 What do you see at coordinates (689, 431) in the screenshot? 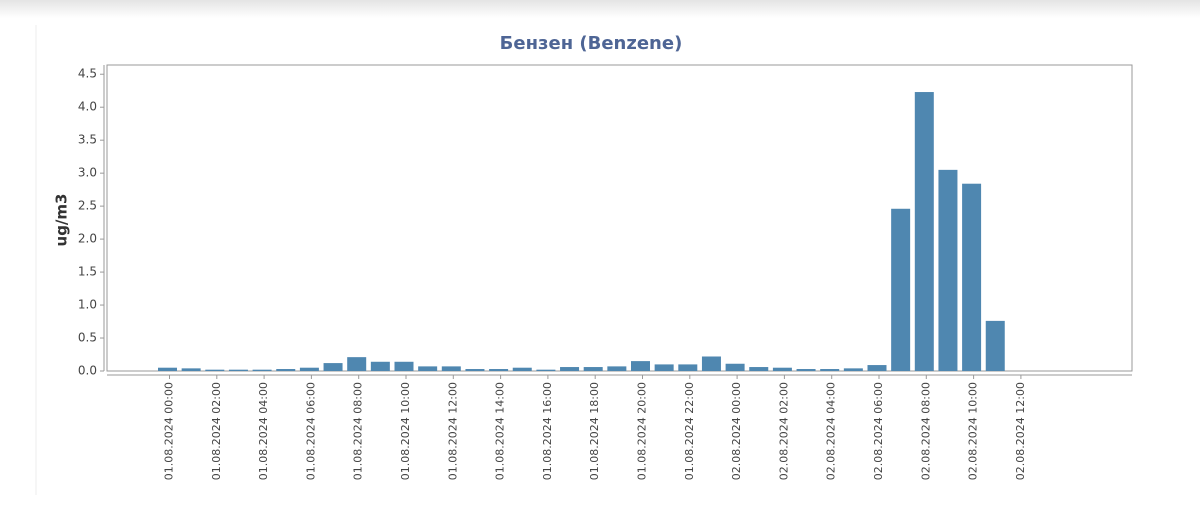
I see `x-tick-label: 01.08.2024 22:00` at bounding box center [689, 431].